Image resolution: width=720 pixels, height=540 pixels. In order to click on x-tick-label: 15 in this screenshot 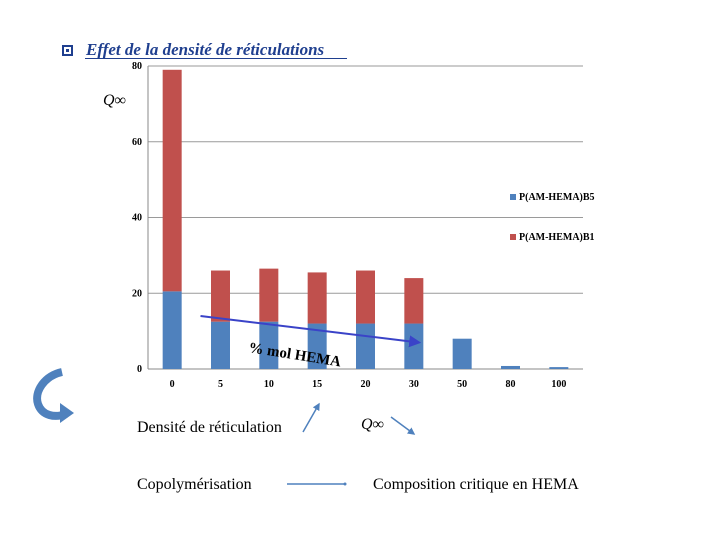, I will do `click(317, 384)`.